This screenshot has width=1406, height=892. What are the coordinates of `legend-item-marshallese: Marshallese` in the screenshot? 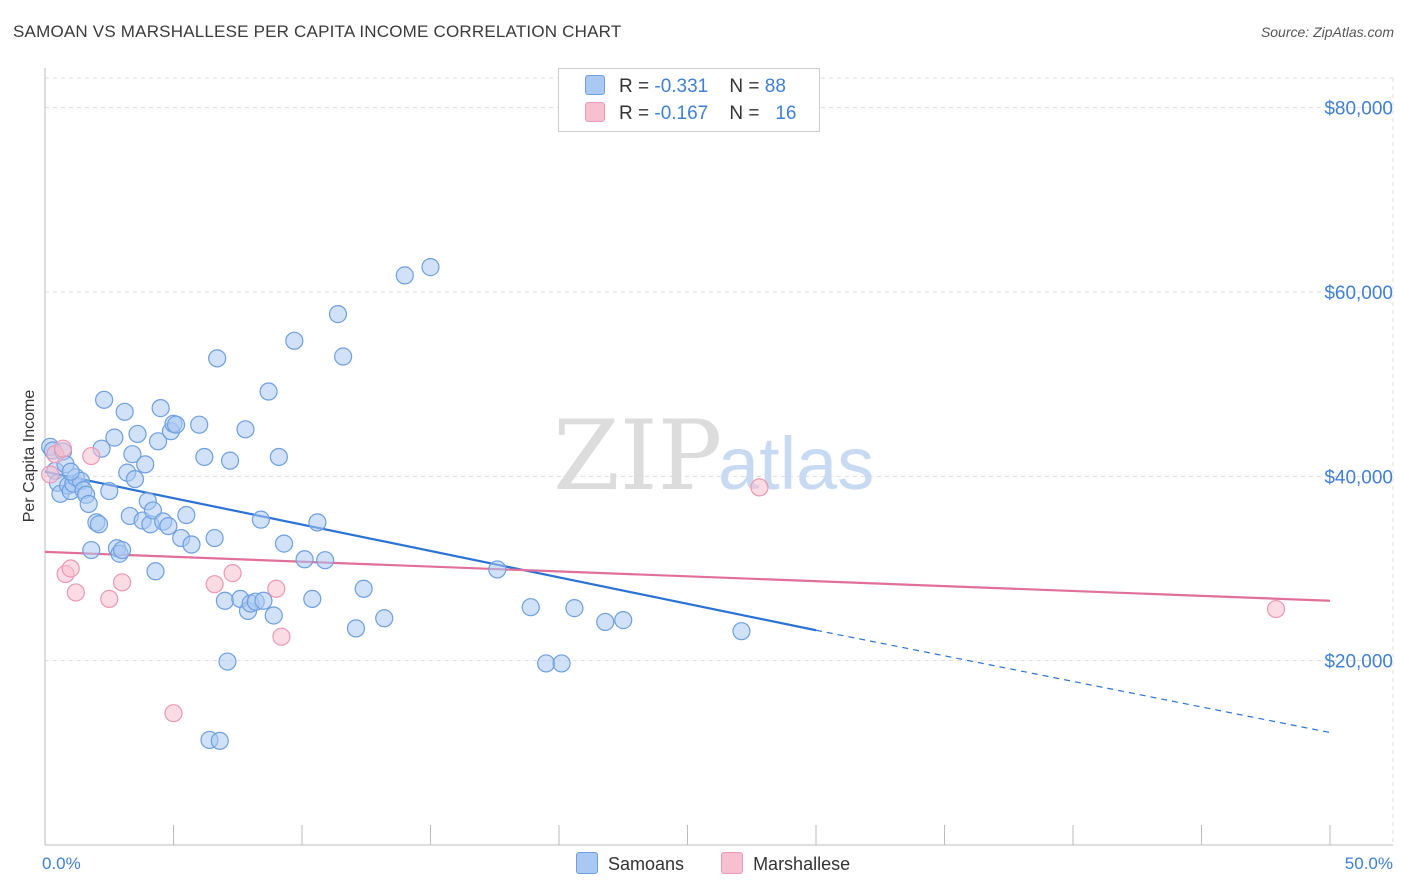 It's located at (785, 863).